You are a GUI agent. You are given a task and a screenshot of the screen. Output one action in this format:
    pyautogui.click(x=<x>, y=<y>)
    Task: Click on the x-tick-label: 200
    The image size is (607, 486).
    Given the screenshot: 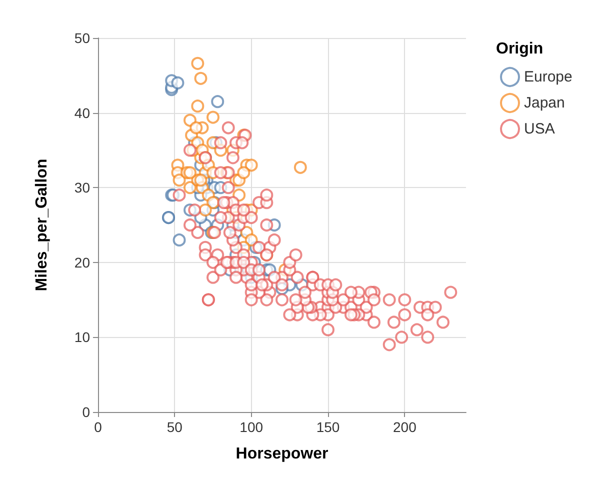 What is the action you would take?
    pyautogui.click(x=404, y=427)
    